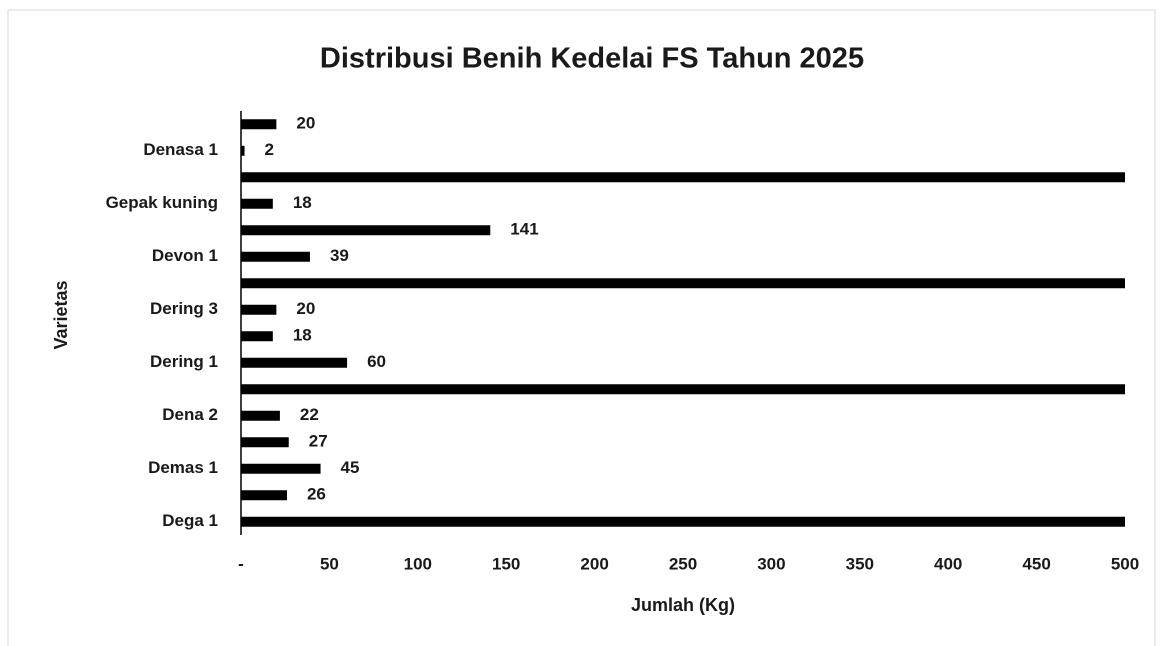 The image size is (1163, 646). What do you see at coordinates (185, 255) in the screenshot?
I see `y-tick-label: Devon 1` at bounding box center [185, 255].